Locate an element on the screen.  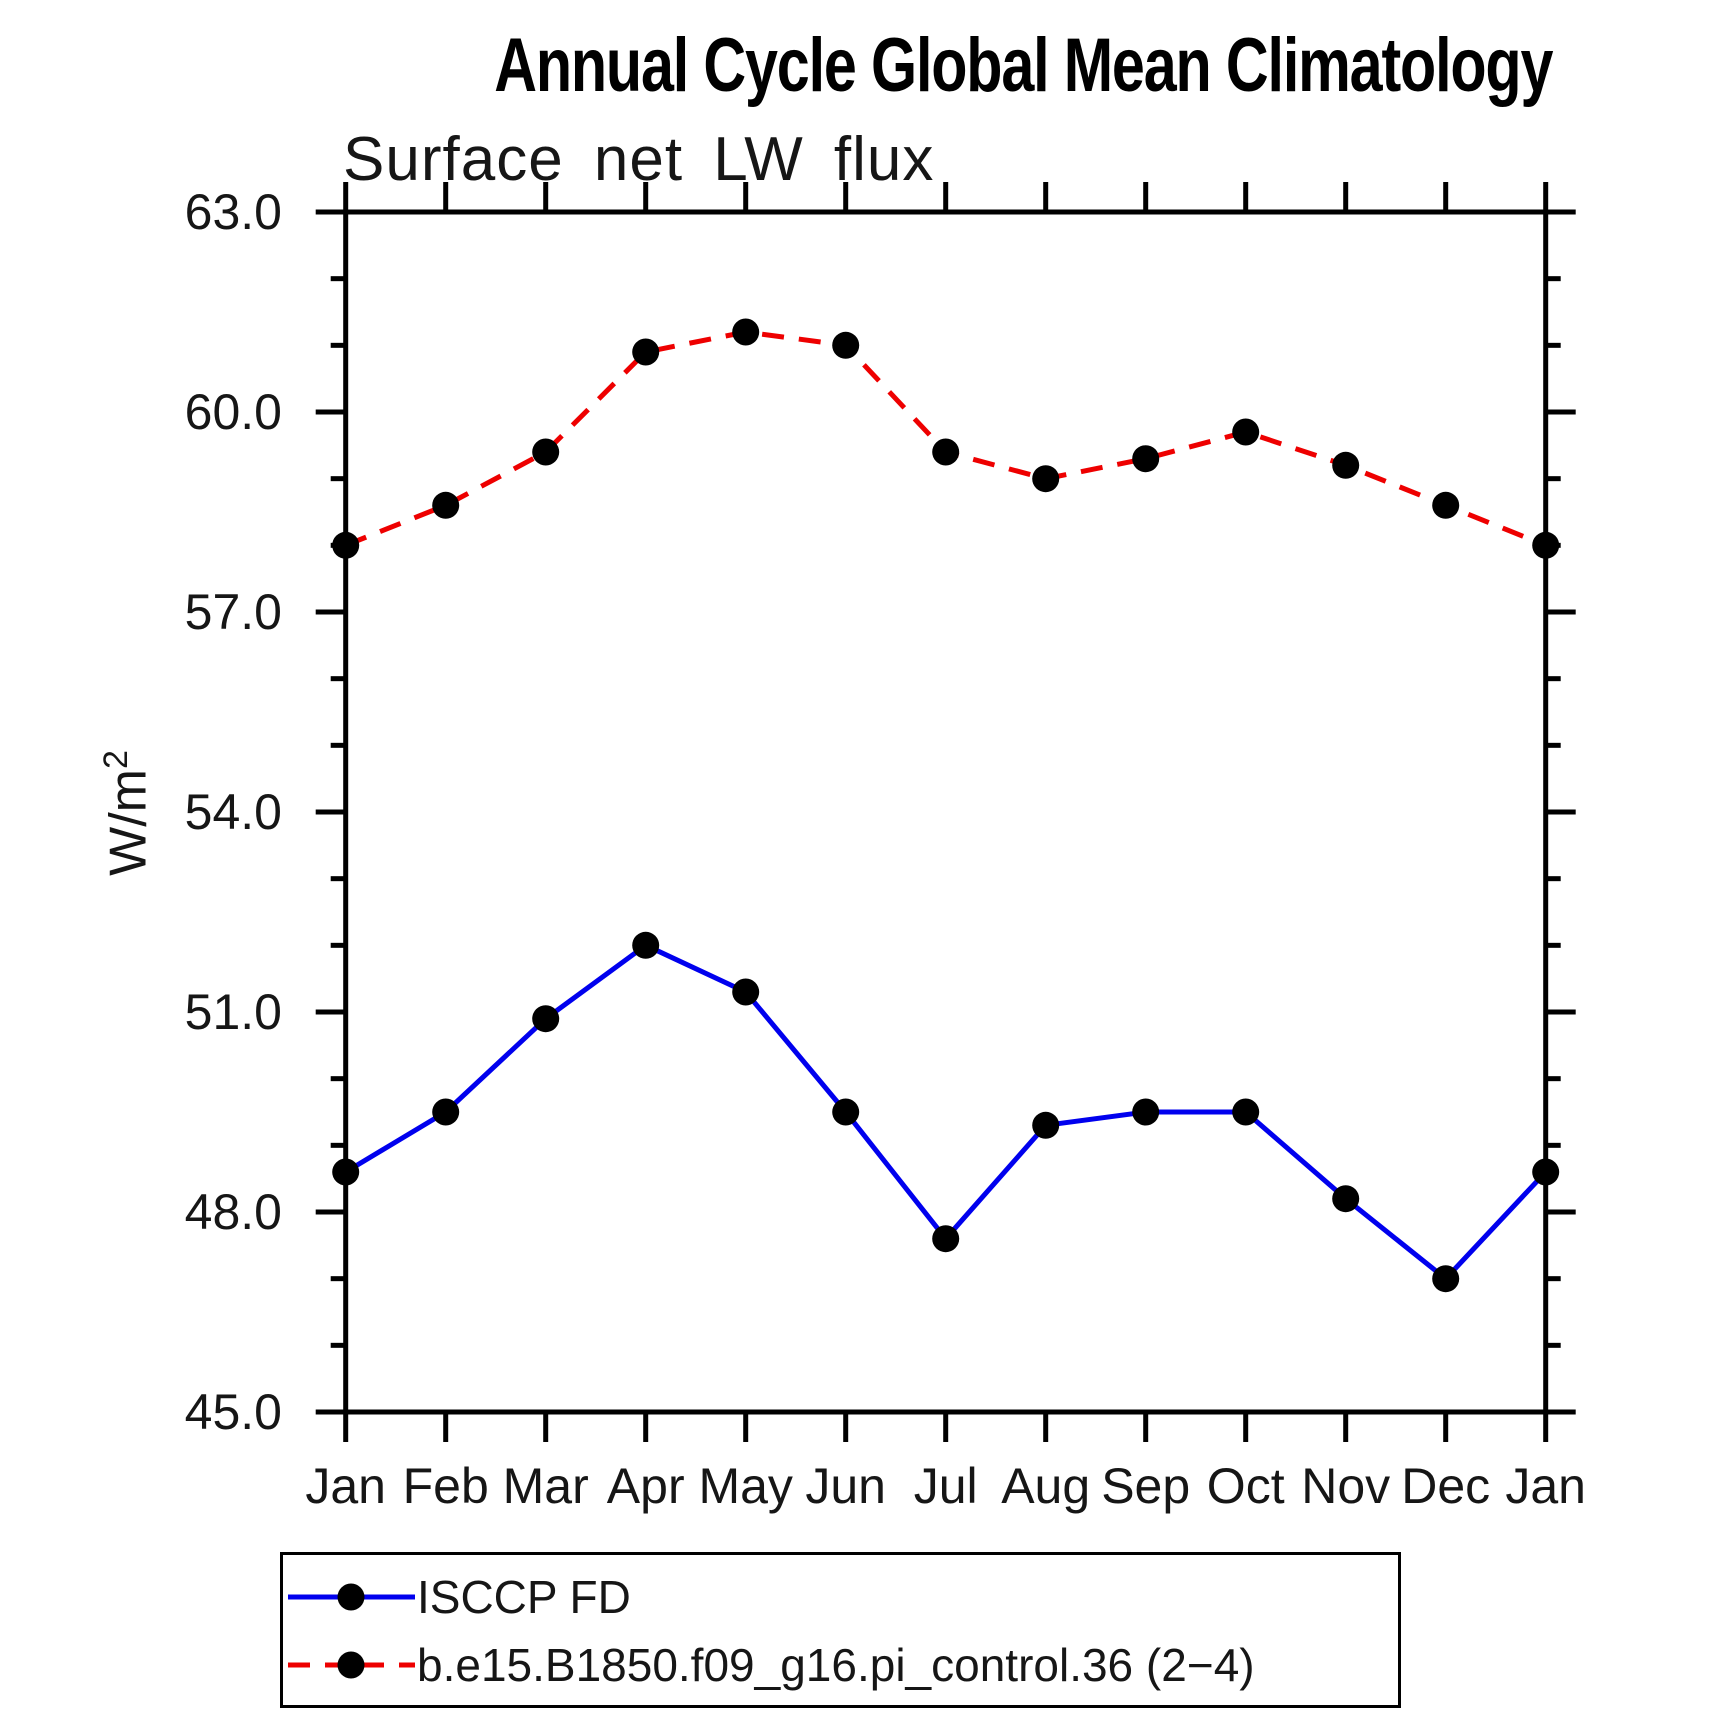
chart-title: Annual Cycle Global Mean Climatology is located at coordinates (1023, 65).